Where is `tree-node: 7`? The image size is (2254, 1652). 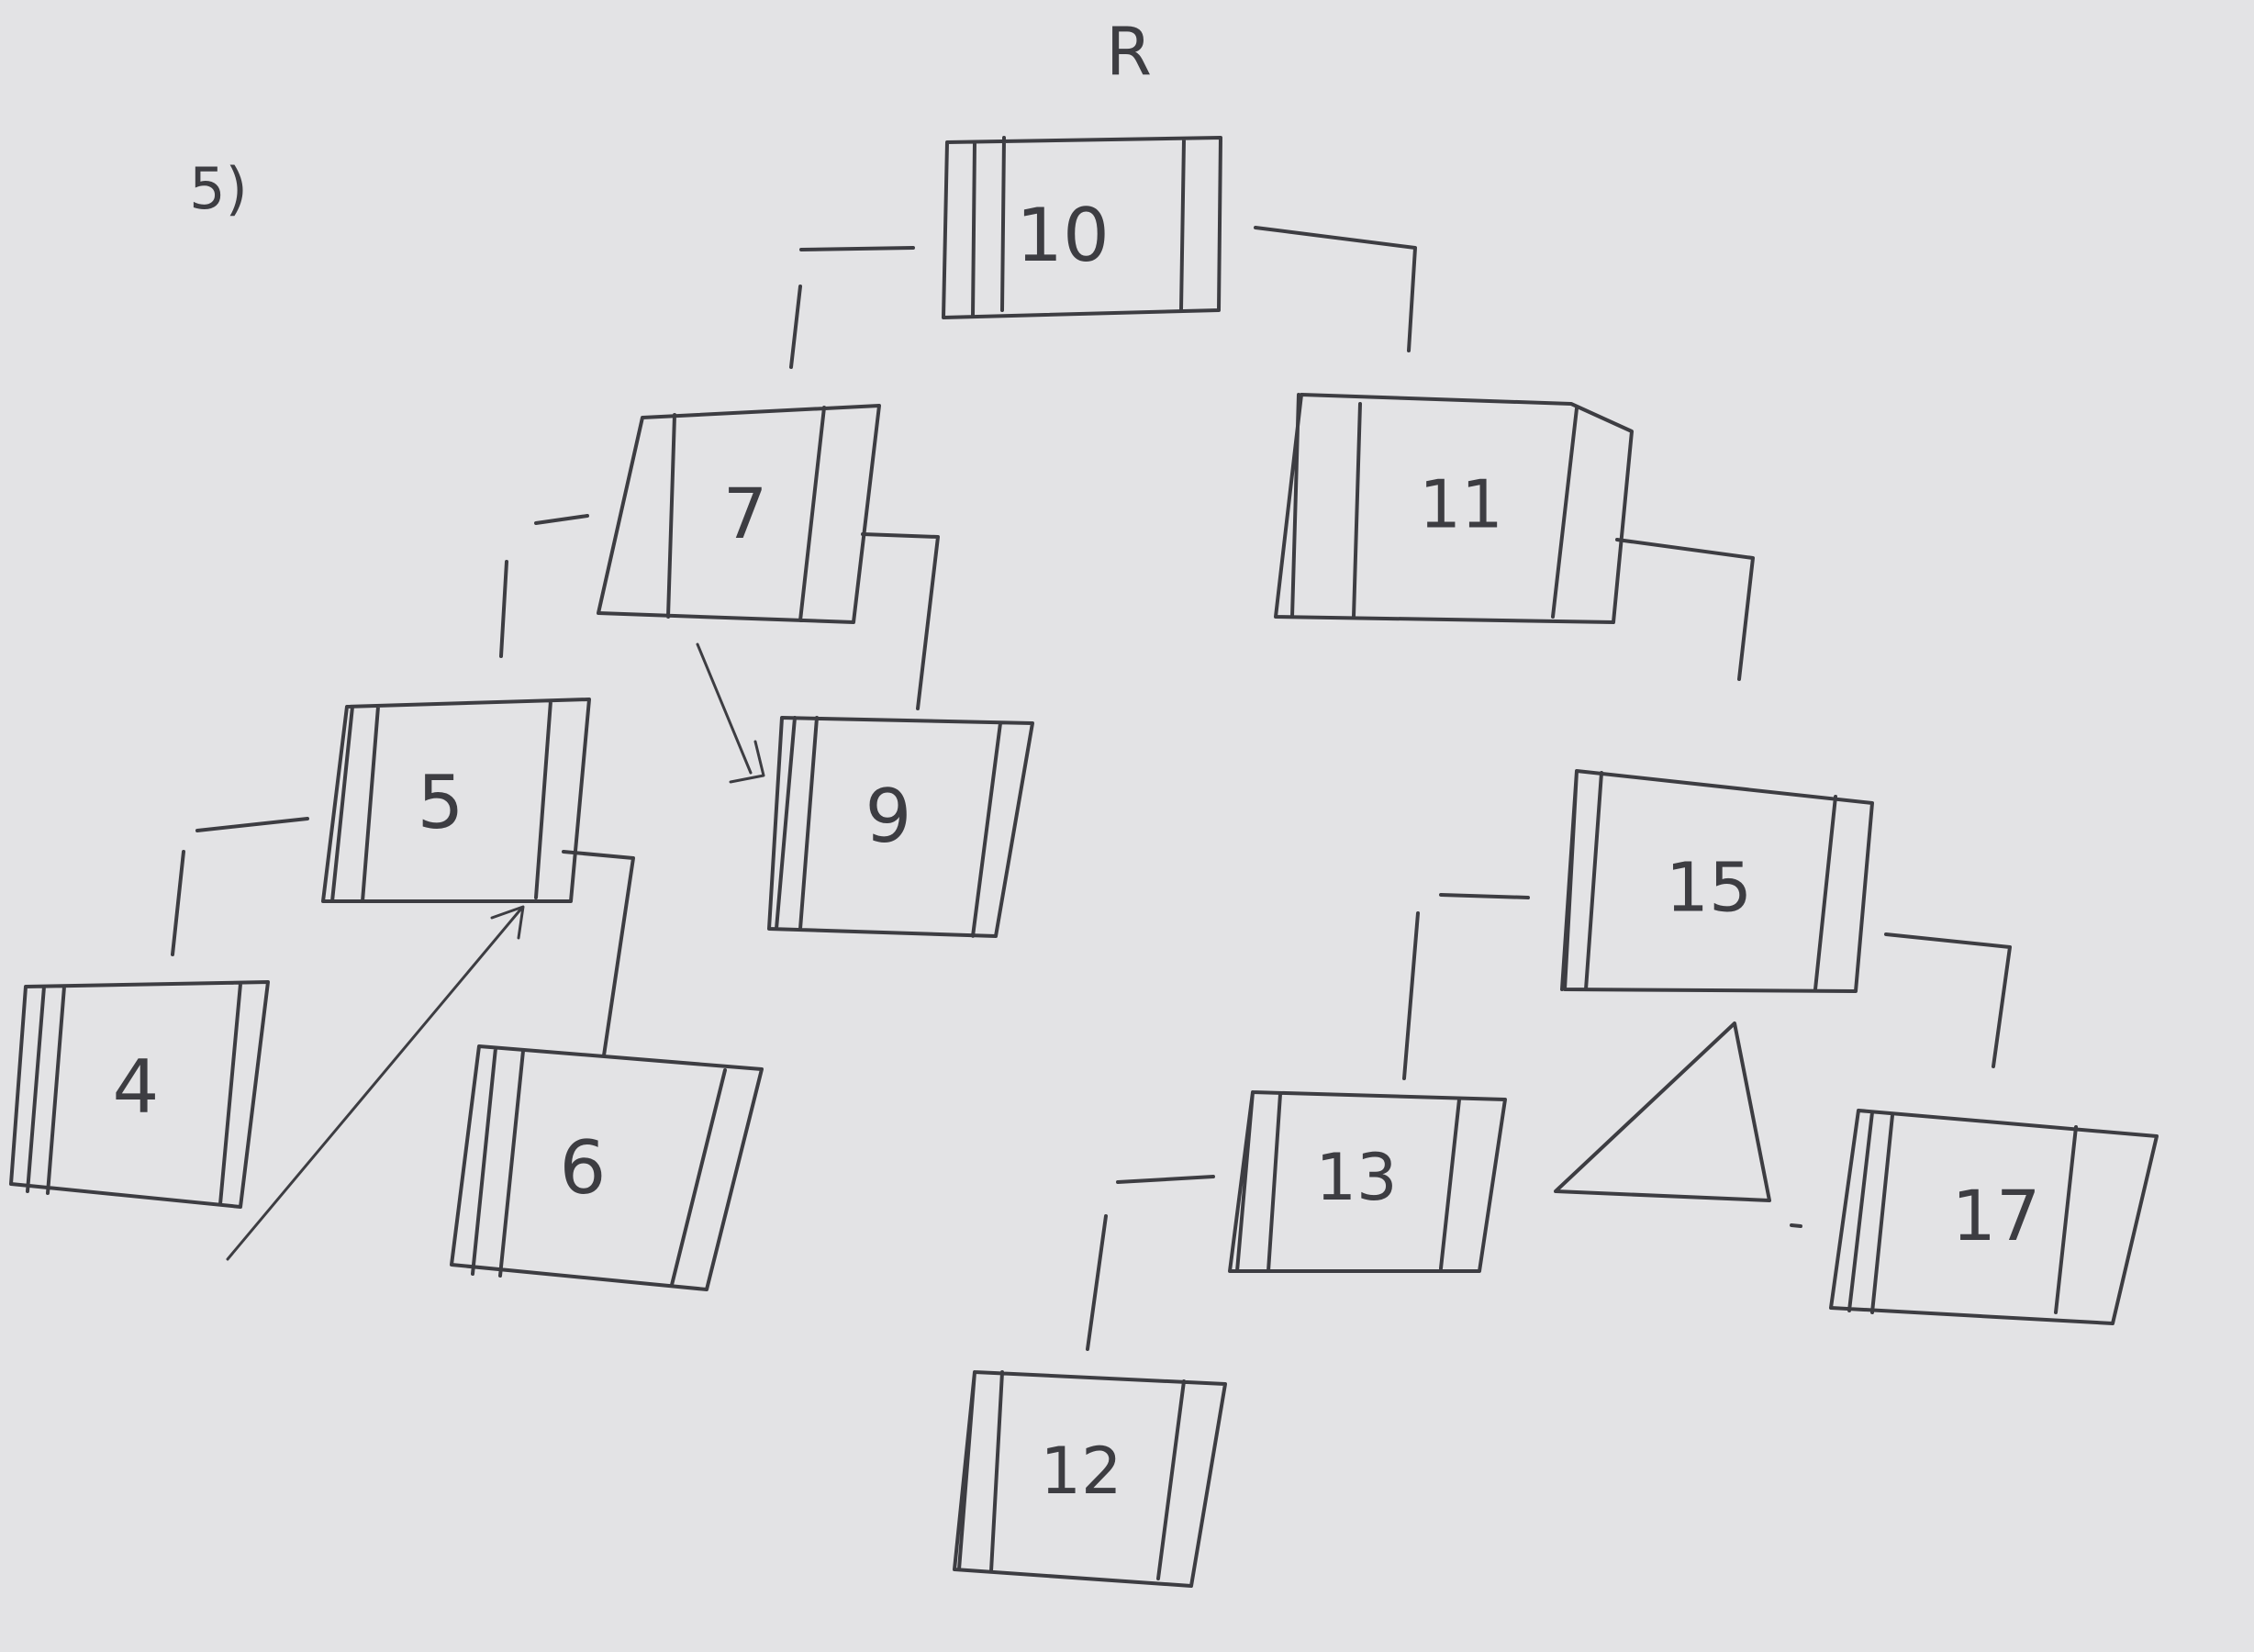
tree-node: 7 is located at coordinates (739, 514).